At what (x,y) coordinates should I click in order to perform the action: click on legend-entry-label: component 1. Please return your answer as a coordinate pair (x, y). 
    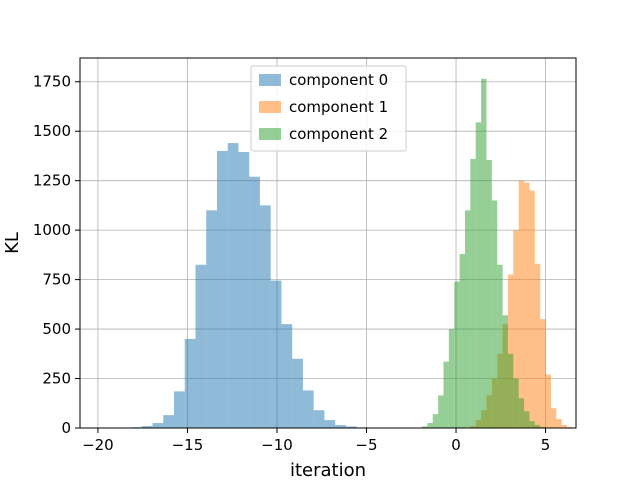
    Looking at the image, I should click on (338, 107).